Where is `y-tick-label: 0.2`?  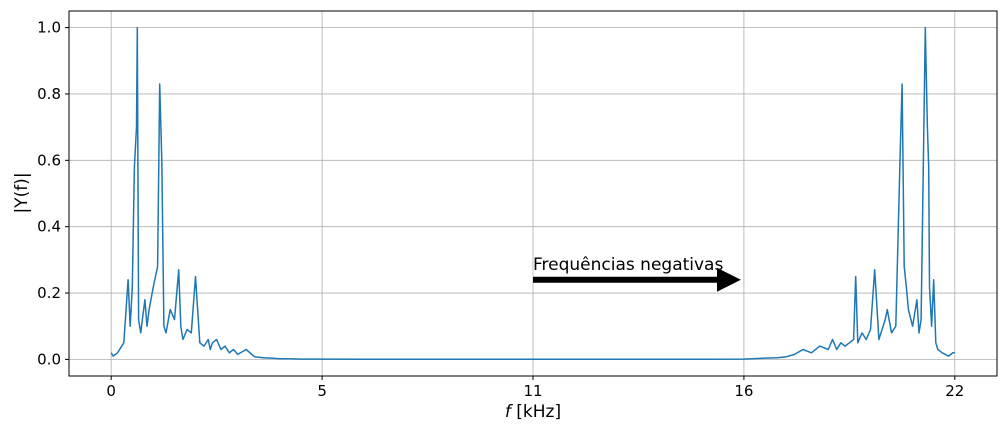
y-tick-label: 0.2 is located at coordinates (49, 293).